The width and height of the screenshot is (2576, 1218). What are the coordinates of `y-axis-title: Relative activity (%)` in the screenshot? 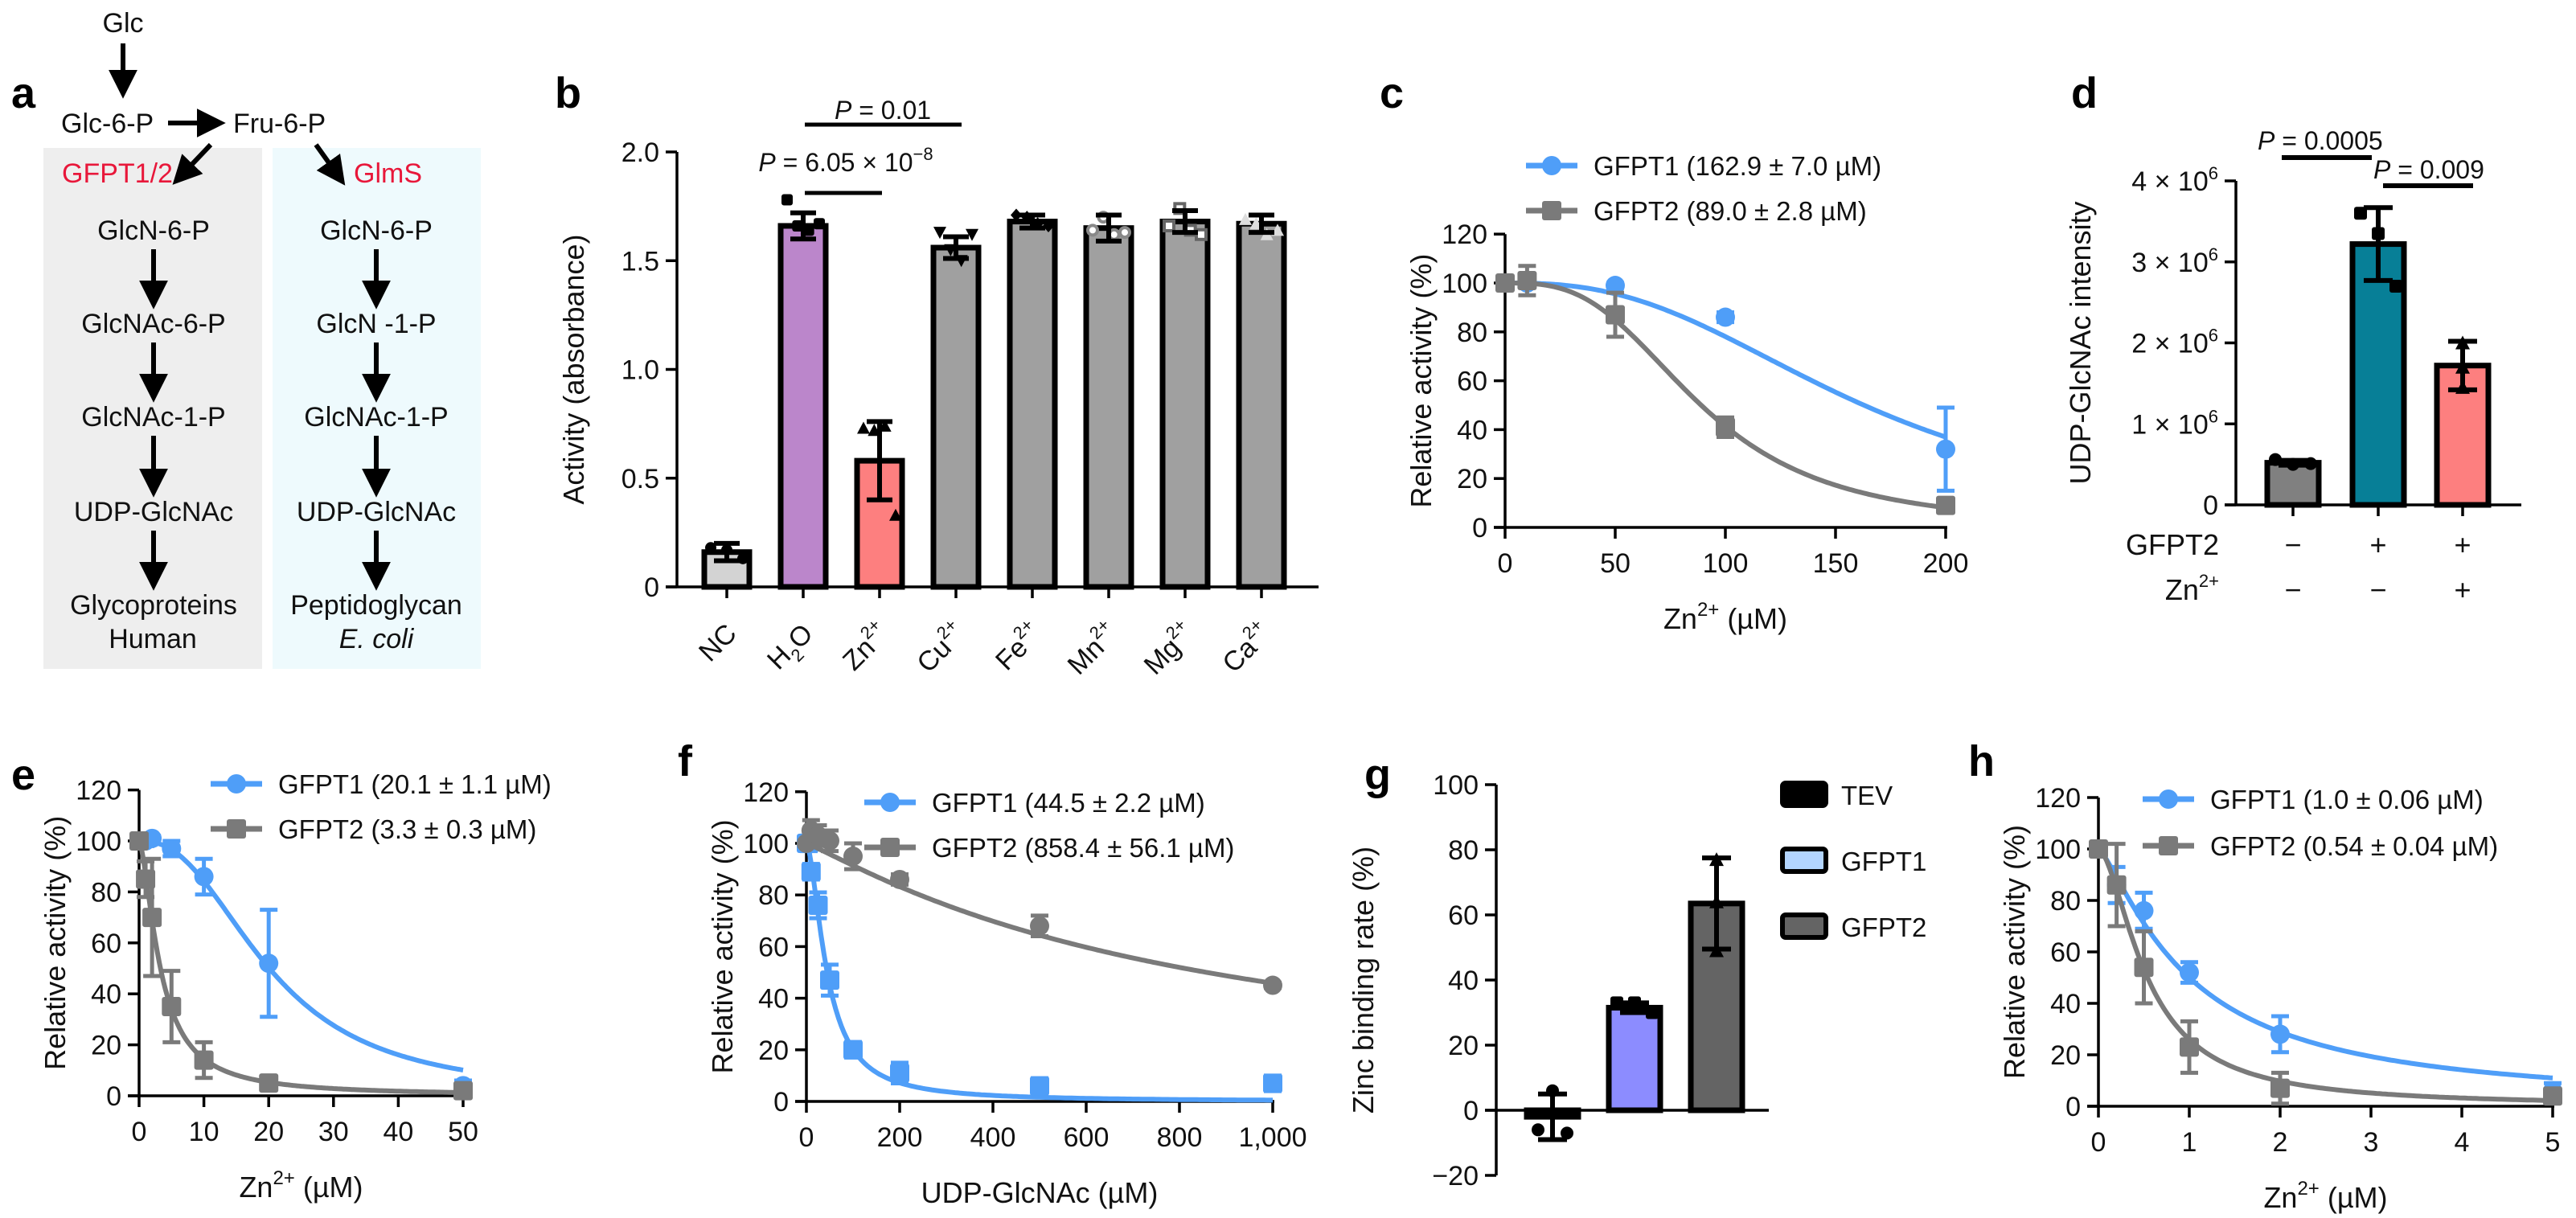 It's located at (55, 943).